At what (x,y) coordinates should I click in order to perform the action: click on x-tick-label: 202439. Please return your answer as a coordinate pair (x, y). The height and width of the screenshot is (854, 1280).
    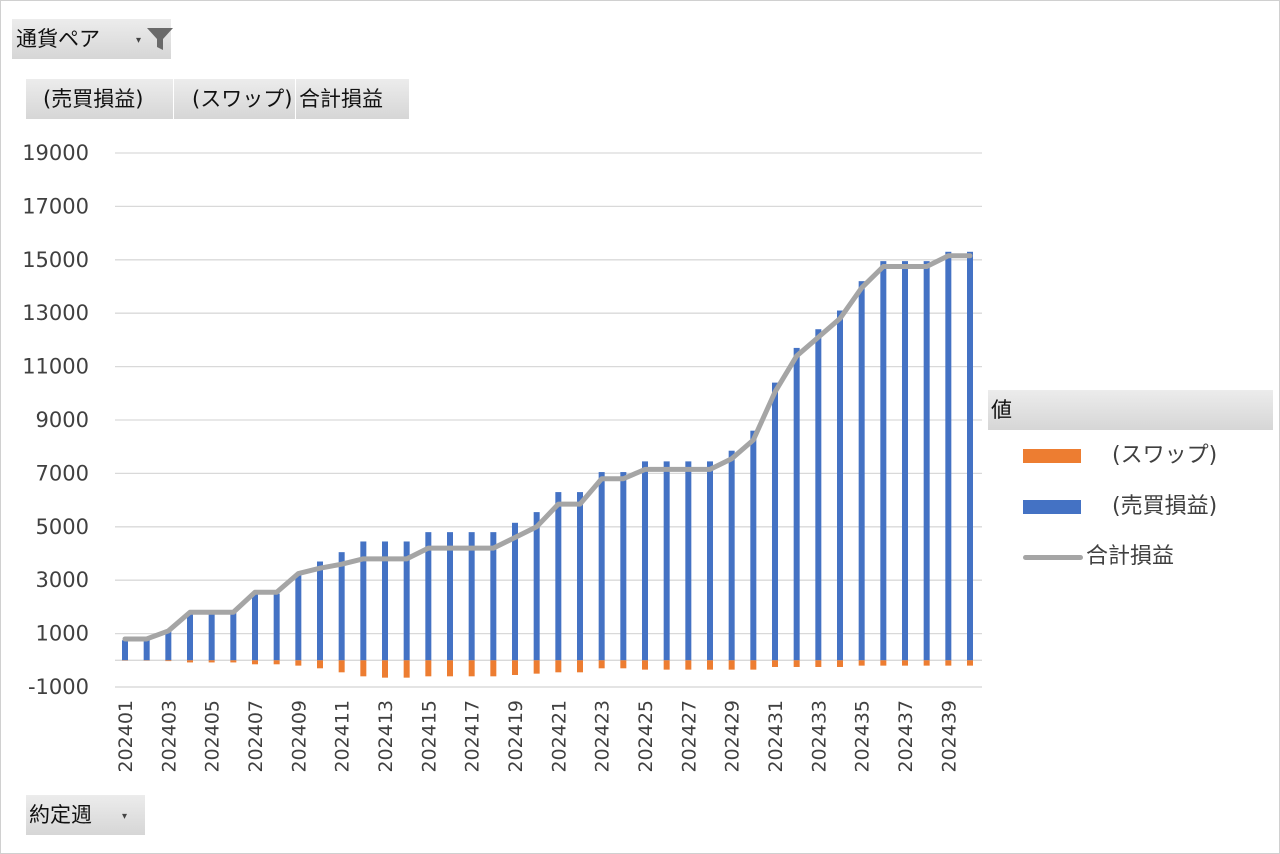
    Looking at the image, I should click on (949, 736).